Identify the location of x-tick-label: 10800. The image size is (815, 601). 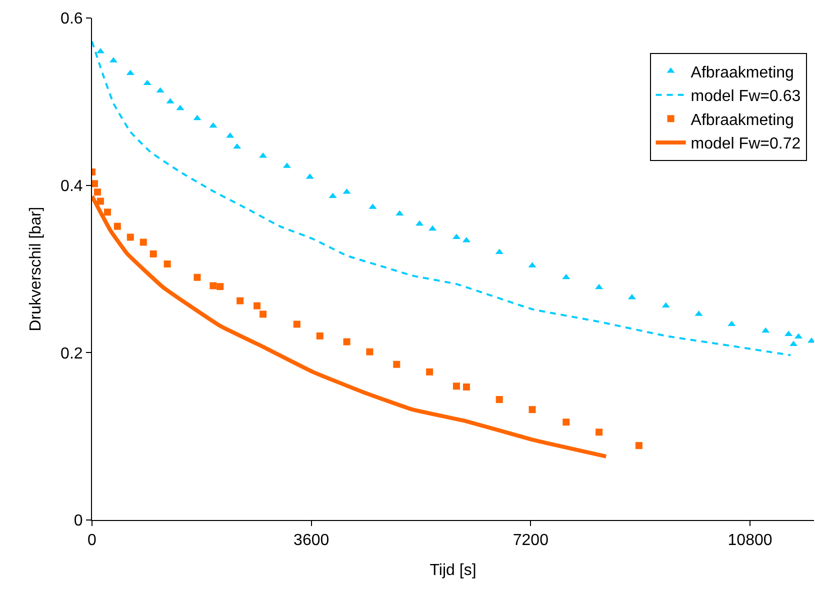
(750, 541).